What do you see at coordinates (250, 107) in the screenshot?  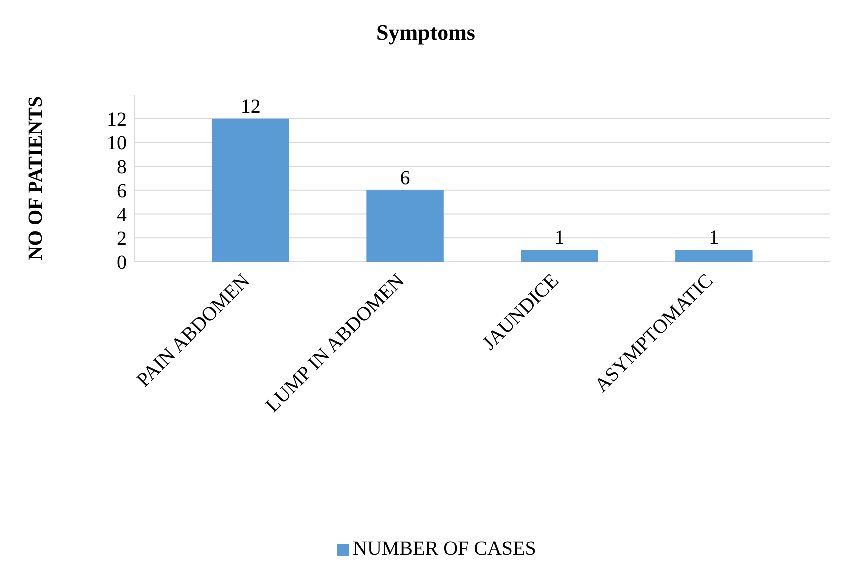 I see `data-label: 12` at bounding box center [250, 107].